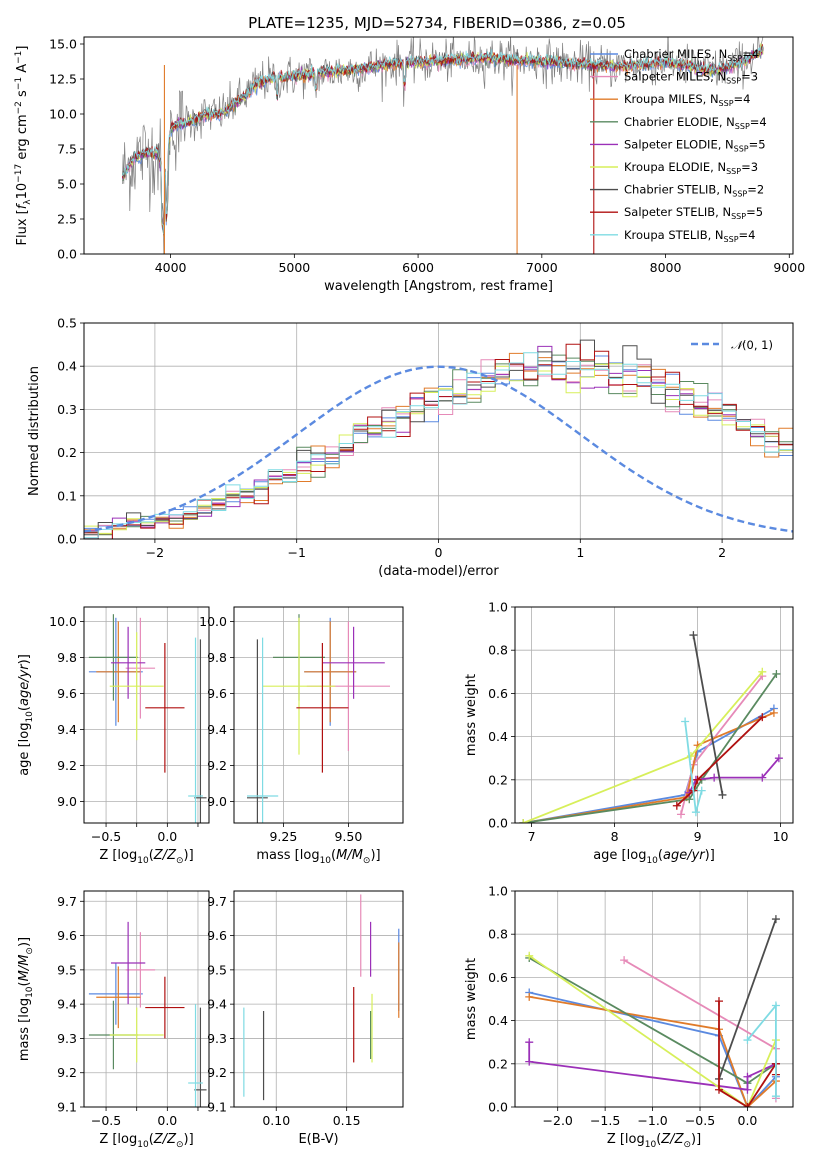 This screenshot has width=819, height=1170. What do you see at coordinates (67, 801) in the screenshot?
I see `y-tick-label: 9.0` at bounding box center [67, 801].